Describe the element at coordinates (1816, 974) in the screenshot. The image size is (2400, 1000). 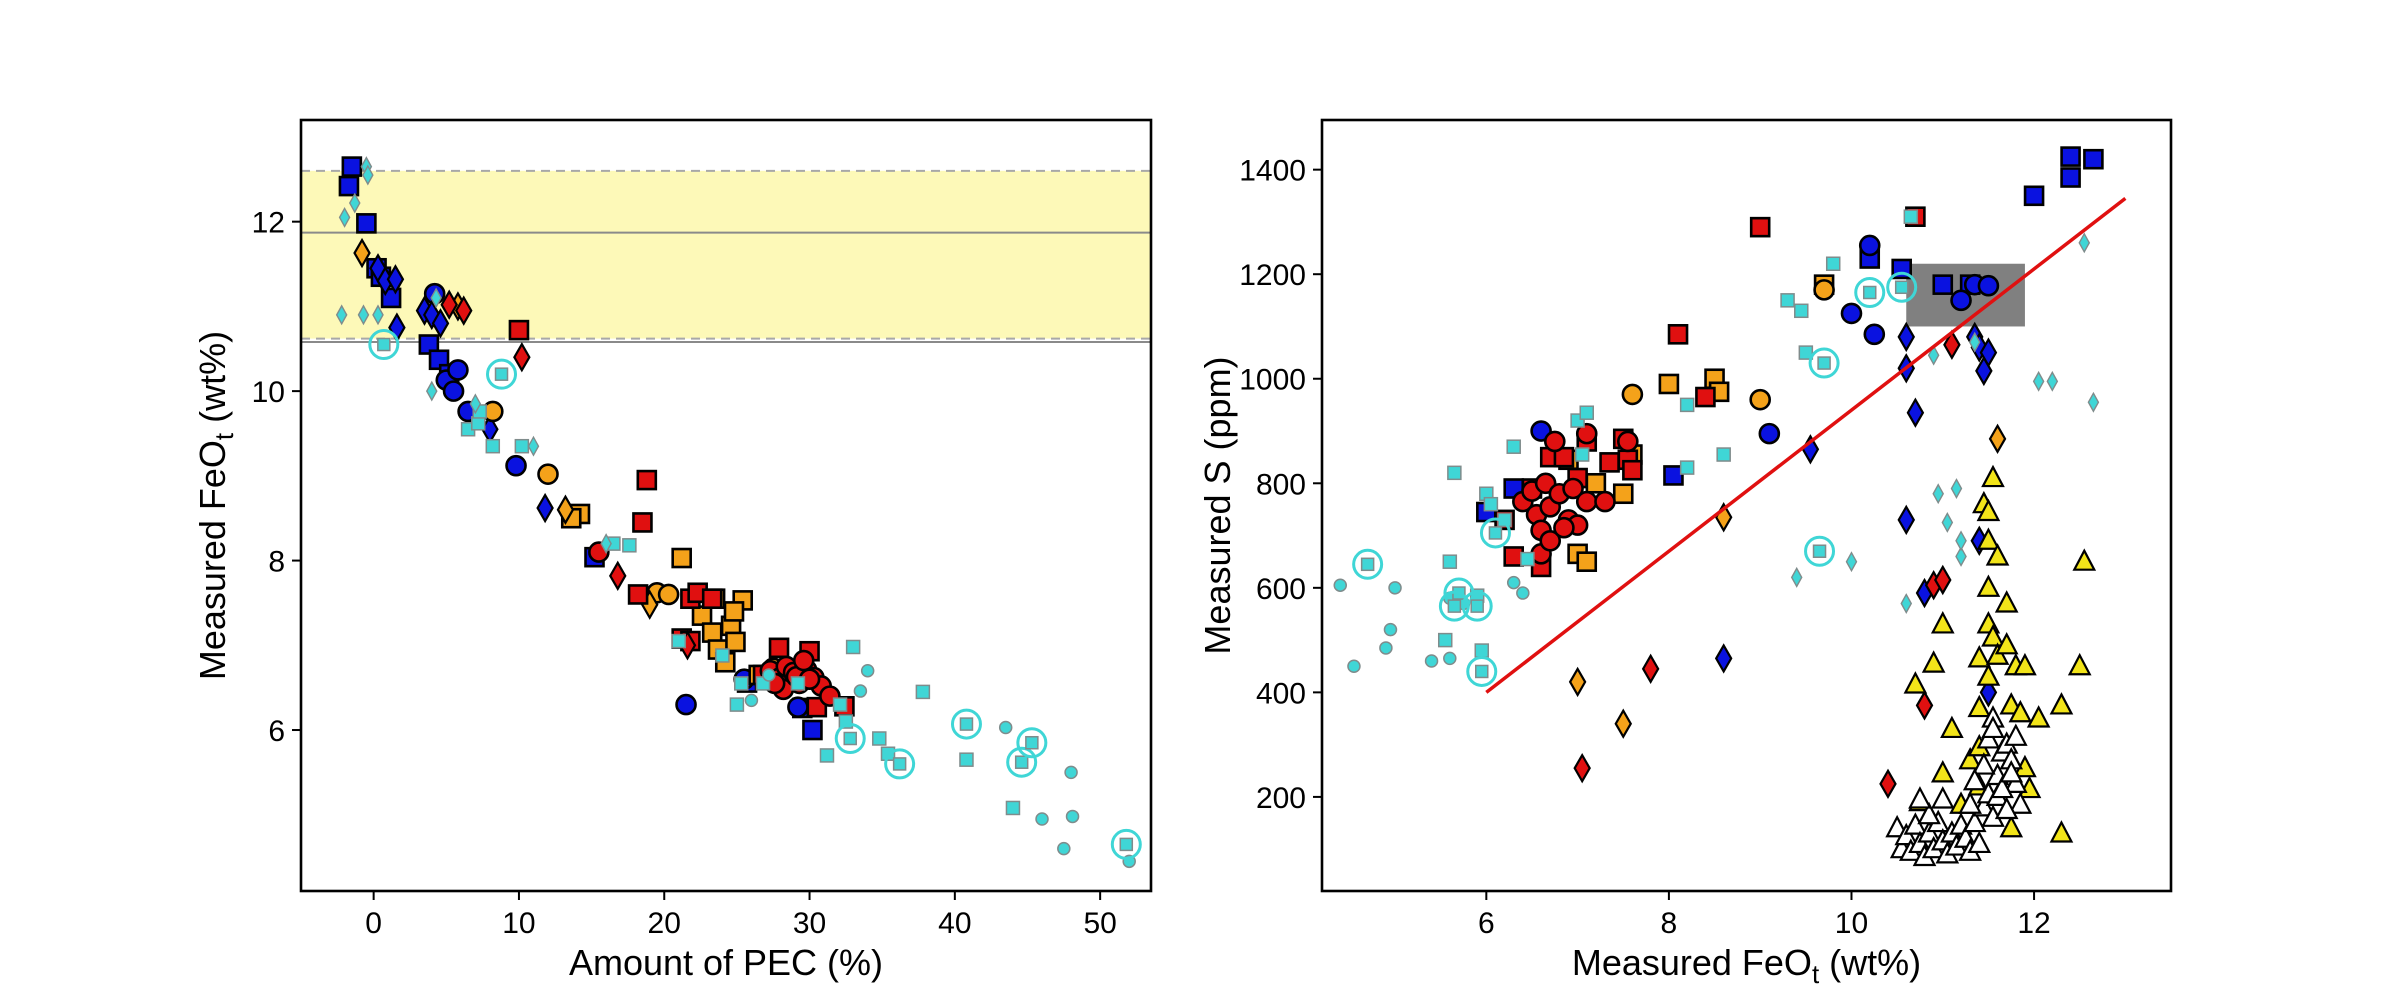
I see `x-axis-title-subscript: t` at that location.